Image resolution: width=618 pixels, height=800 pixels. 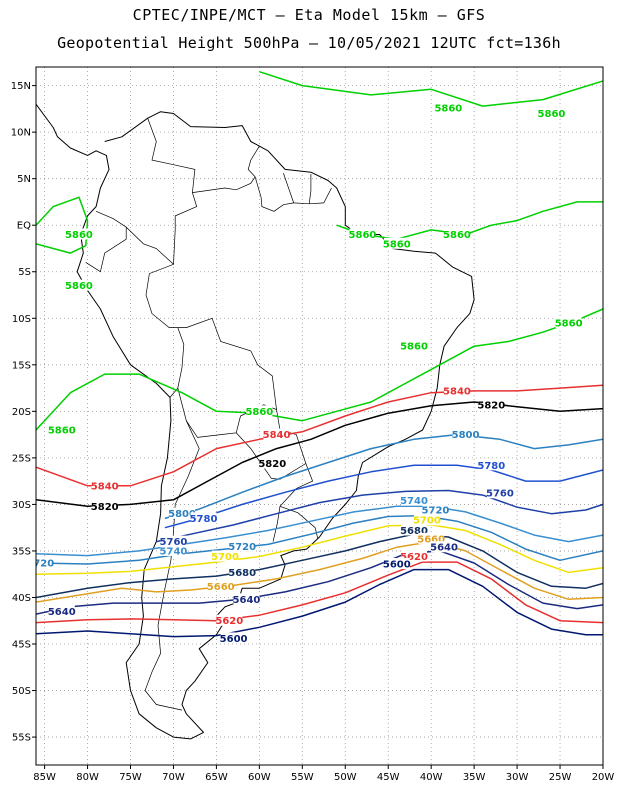 I want to click on contour-label: 5660, so click(x=431, y=539).